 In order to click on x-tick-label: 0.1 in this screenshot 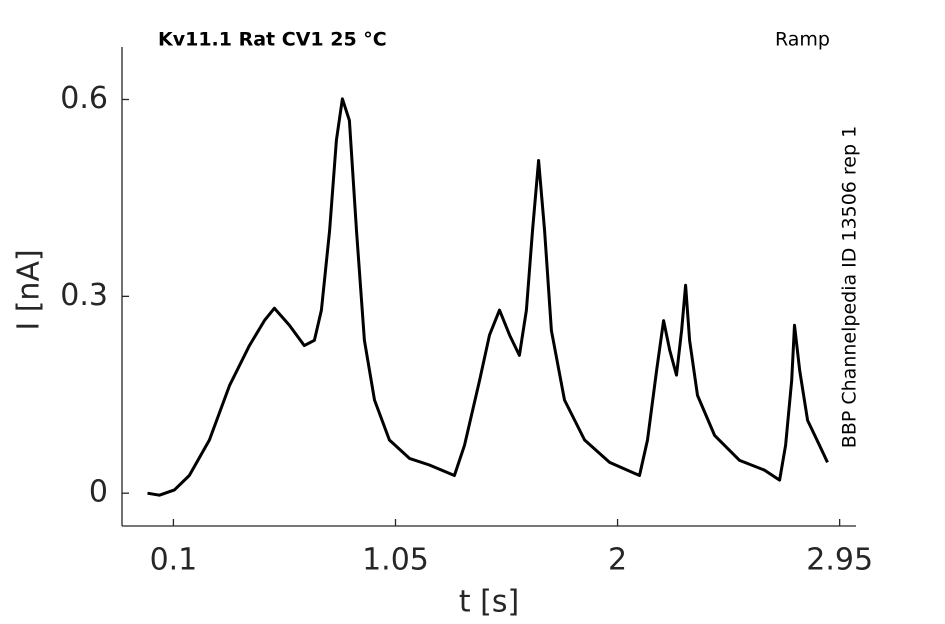, I will do `click(174, 560)`.